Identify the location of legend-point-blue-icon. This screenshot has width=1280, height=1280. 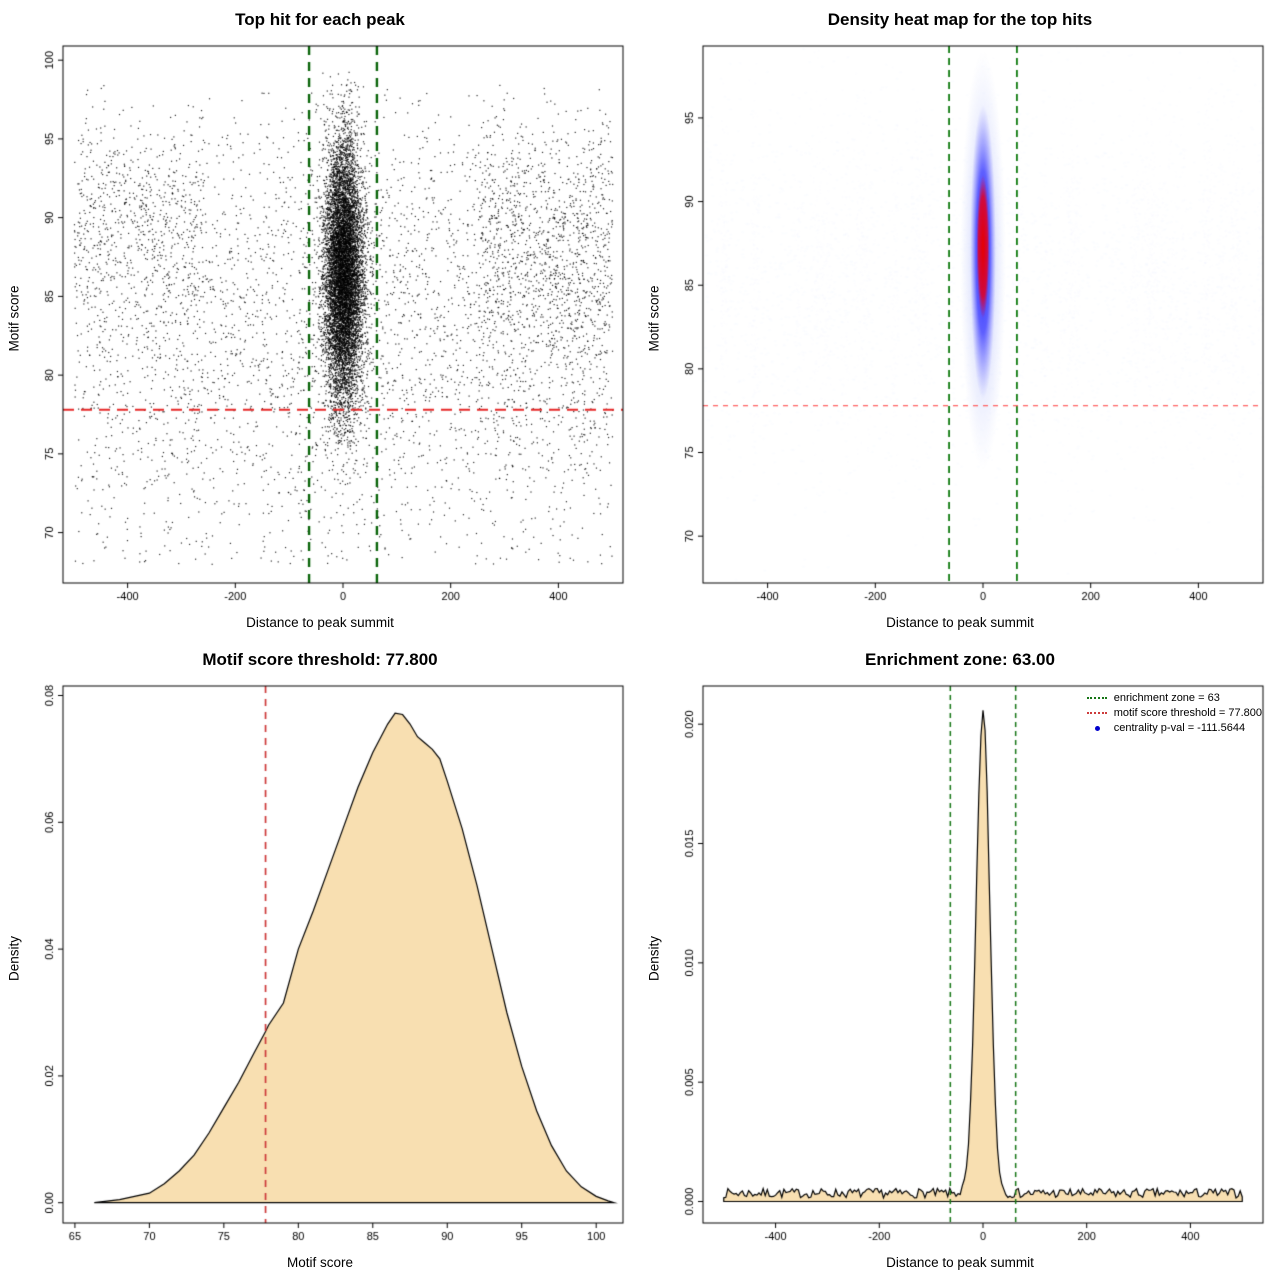
(1097, 728).